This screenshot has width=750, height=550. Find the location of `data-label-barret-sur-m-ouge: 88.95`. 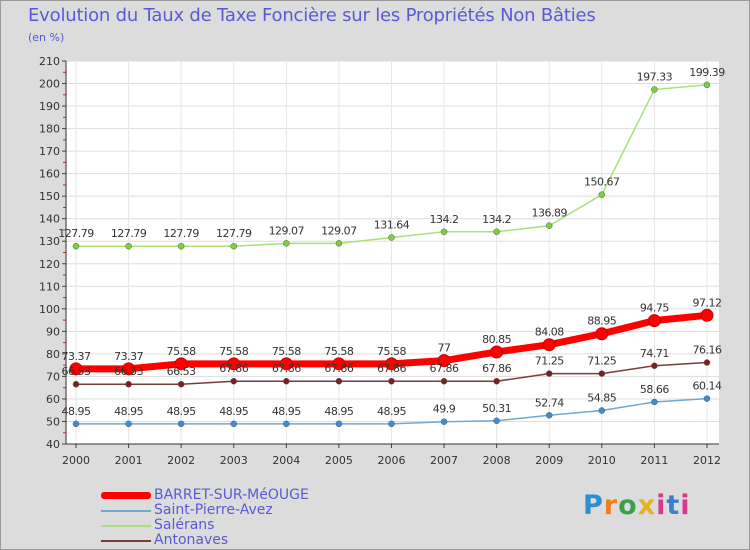

data-label-barret-sur-m-ouge: 88.95 is located at coordinates (601, 321).